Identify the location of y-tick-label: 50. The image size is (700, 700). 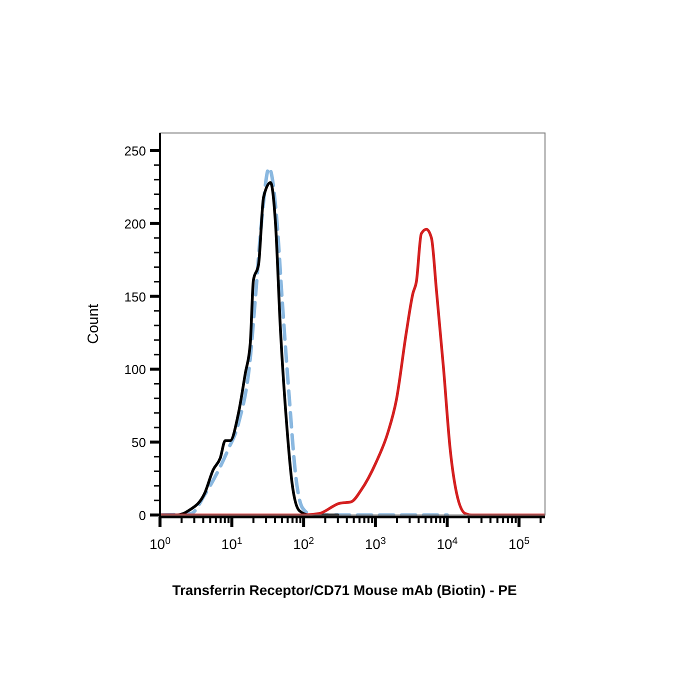
(139, 442).